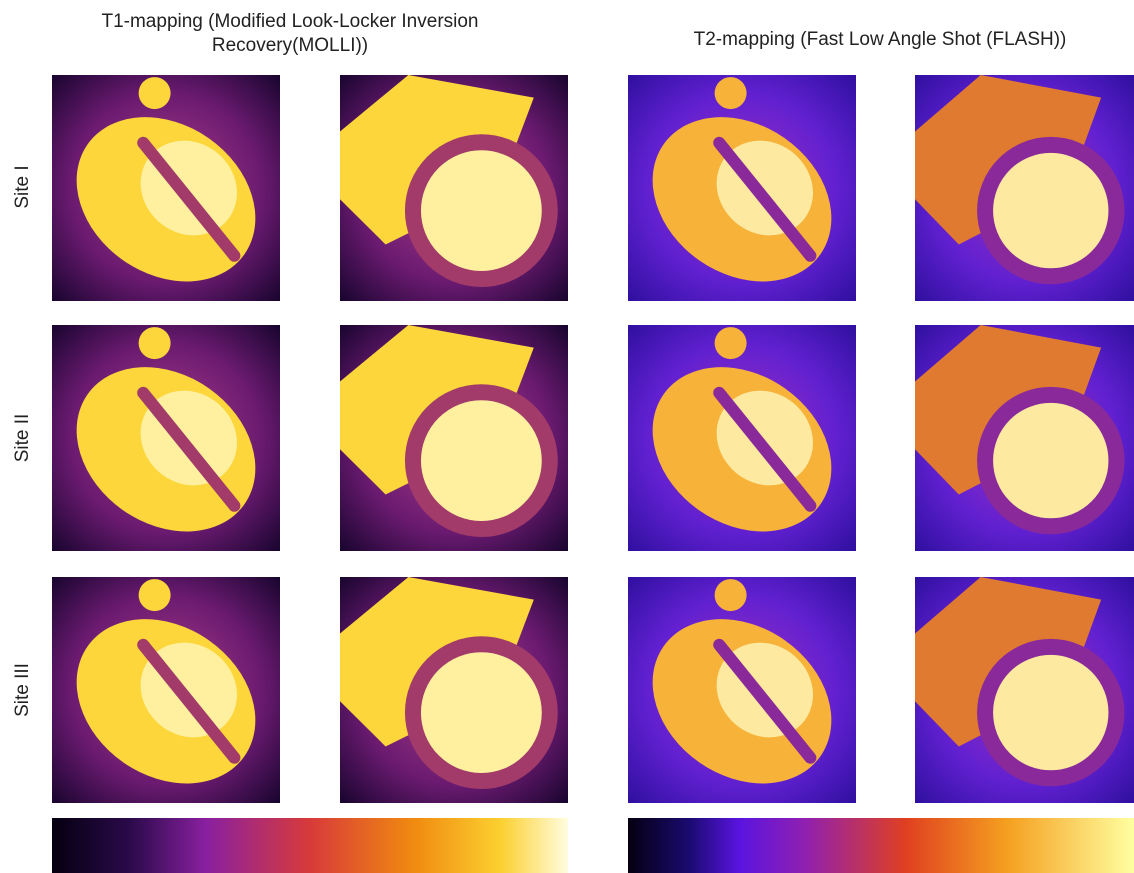 The height and width of the screenshot is (873, 1134). What do you see at coordinates (22, 186) in the screenshot?
I see `row-label: Site I` at bounding box center [22, 186].